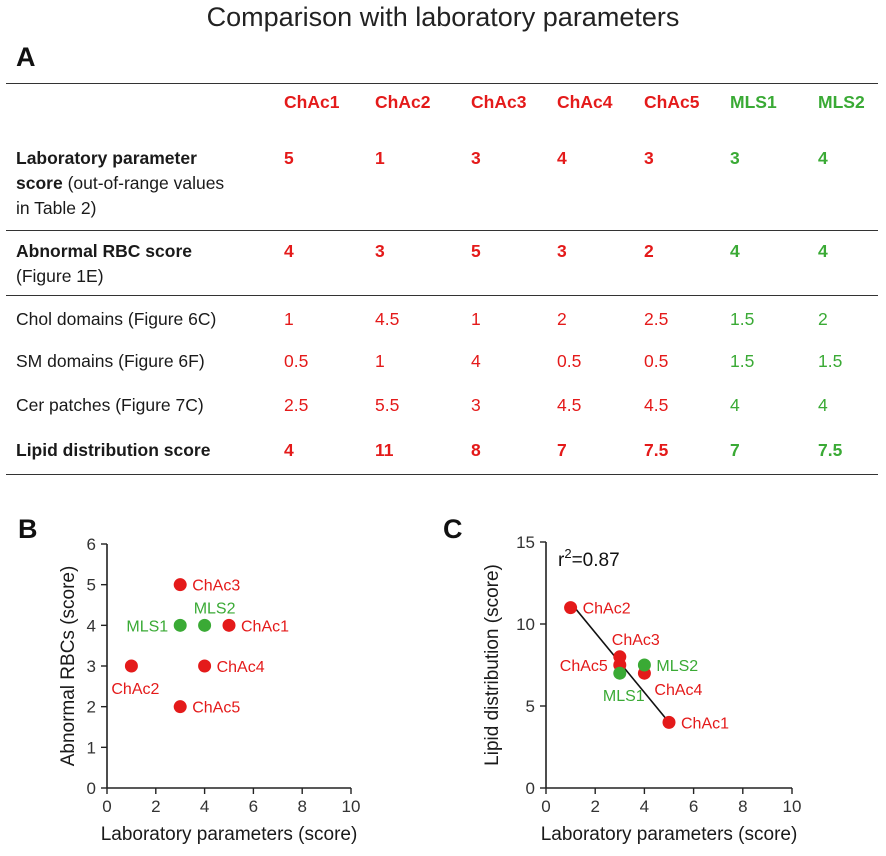  Describe the element at coordinates (39, 183) in the screenshot. I see `row-label-lab-score-bold2: score` at that location.